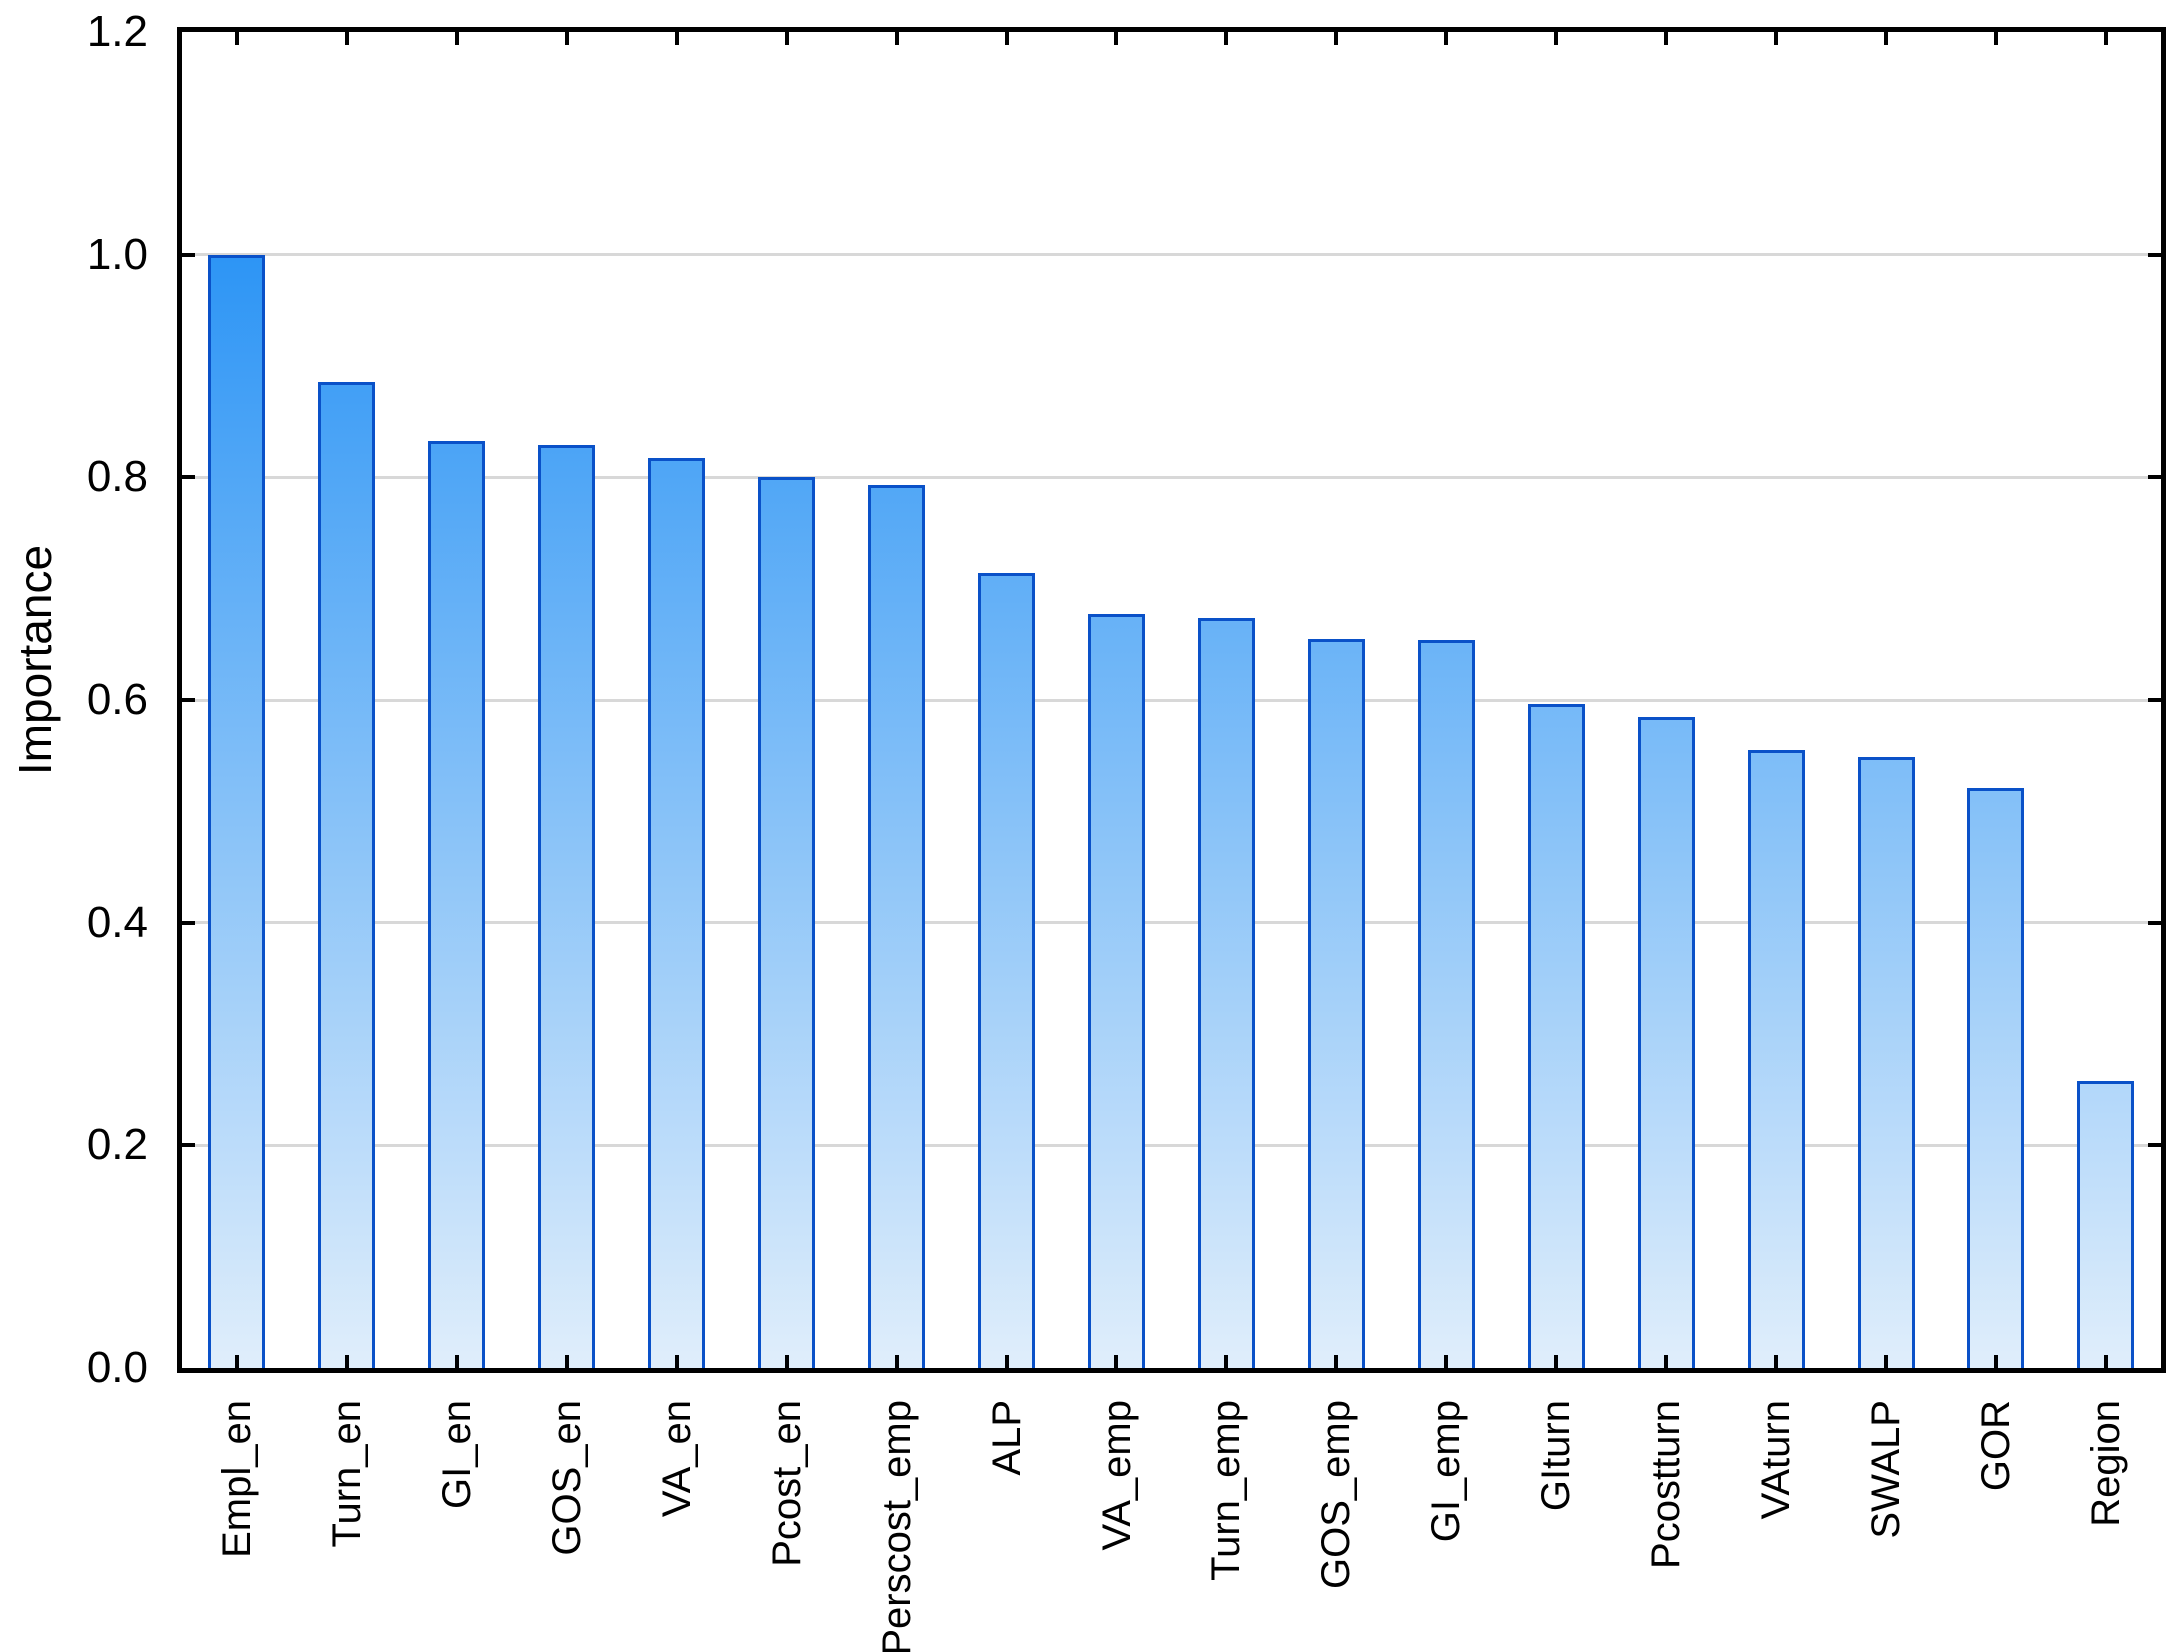 The width and height of the screenshot is (2179, 1652). I want to click on bar-GOS_emp, so click(1336, 1003).